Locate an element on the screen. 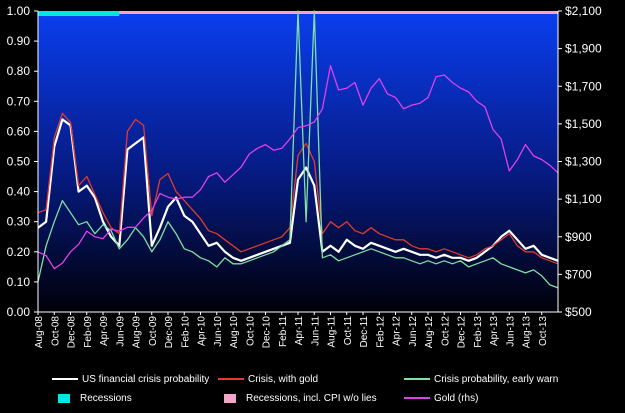 This screenshot has width=625, height=413. x-tick-label: Dec-08 is located at coordinates (72, 332).